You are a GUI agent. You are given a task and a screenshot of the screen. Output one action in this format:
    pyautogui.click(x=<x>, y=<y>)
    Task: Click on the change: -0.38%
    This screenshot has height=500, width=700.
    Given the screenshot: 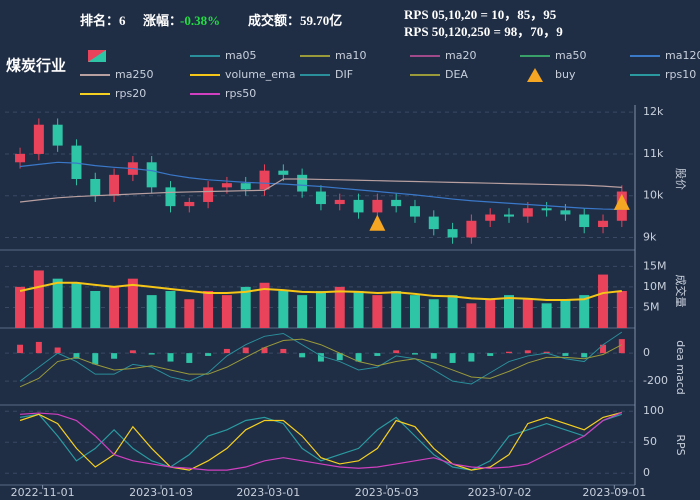 What is the action you would take?
    pyautogui.click(x=200, y=20)
    